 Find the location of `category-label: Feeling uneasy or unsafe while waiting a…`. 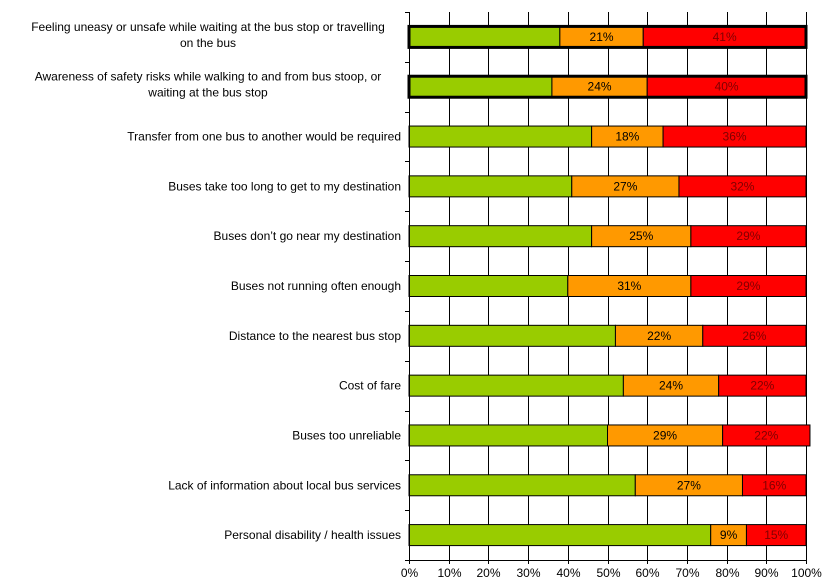

category-label: Feeling uneasy or unsafe while waiting a… is located at coordinates (208, 27).